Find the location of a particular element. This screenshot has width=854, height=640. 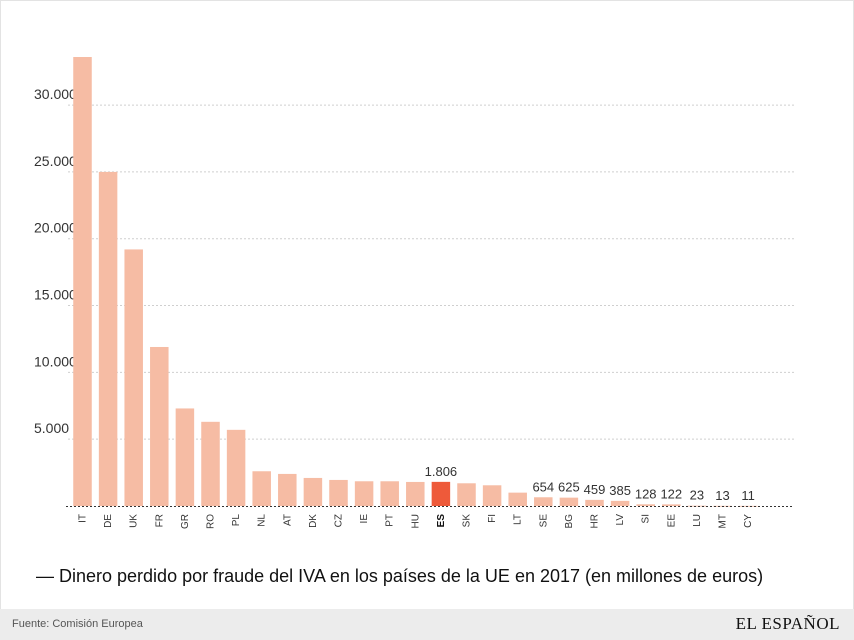

x-tick-label: GR is located at coordinates (185, 521).